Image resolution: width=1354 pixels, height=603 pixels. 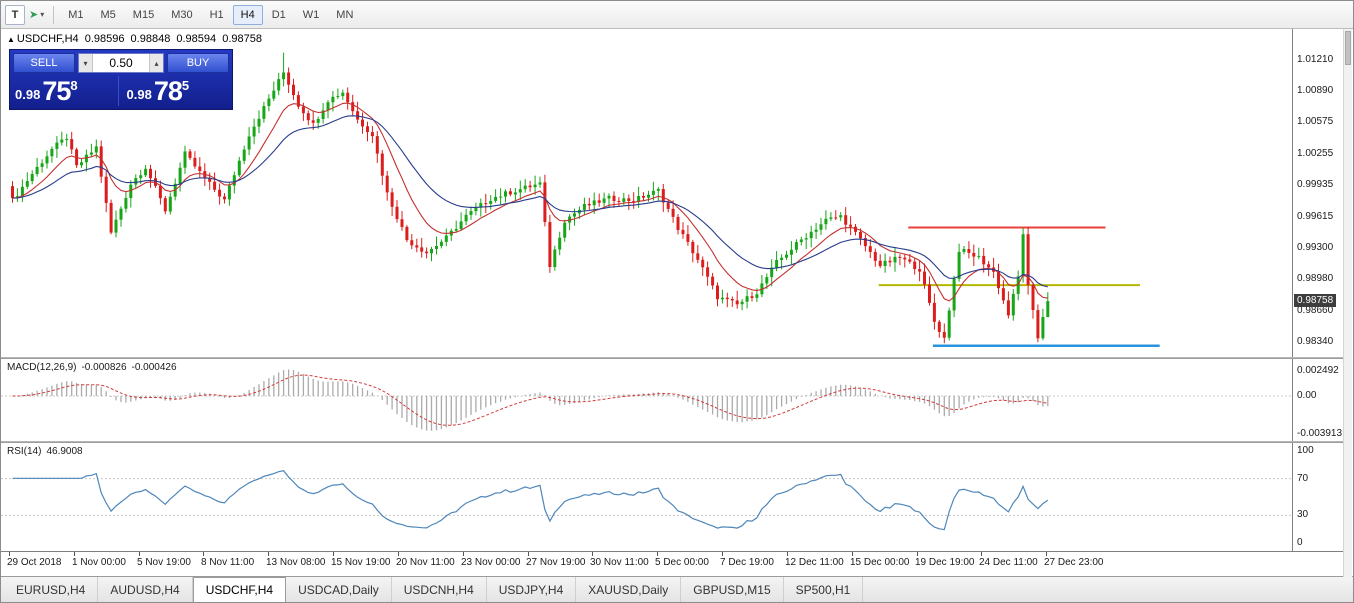 What do you see at coordinates (108, 14) in the screenshot?
I see `tf-button-m5: M5` at bounding box center [108, 14].